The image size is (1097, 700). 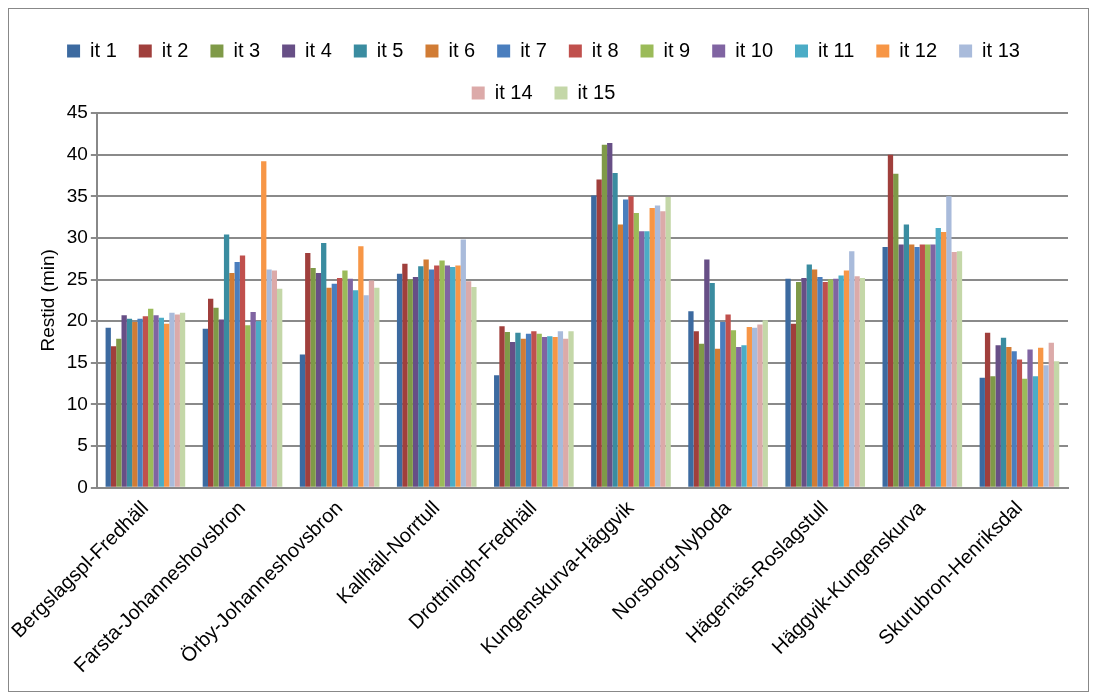 I want to click on legend-label: it 1, so click(x=103, y=49).